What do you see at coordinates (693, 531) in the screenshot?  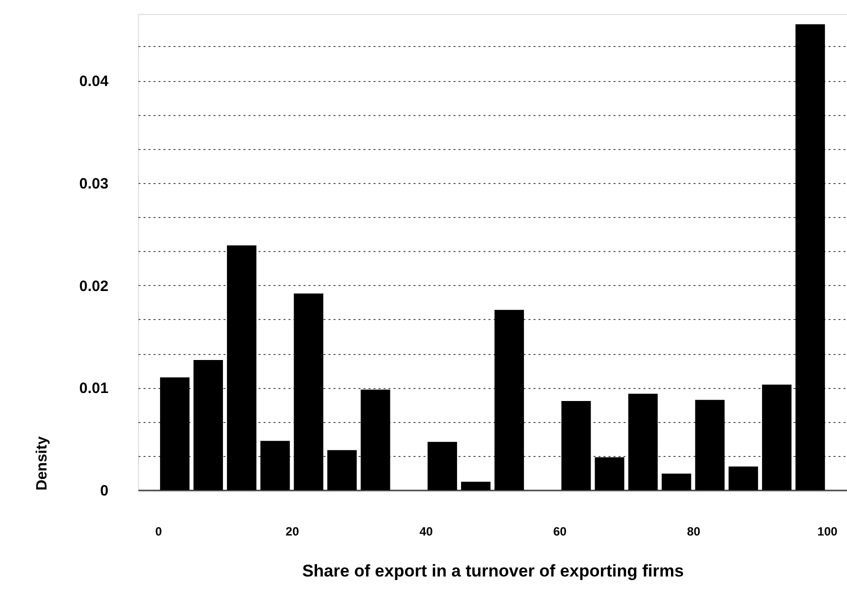 I see `x-tick-label: 80` at bounding box center [693, 531].